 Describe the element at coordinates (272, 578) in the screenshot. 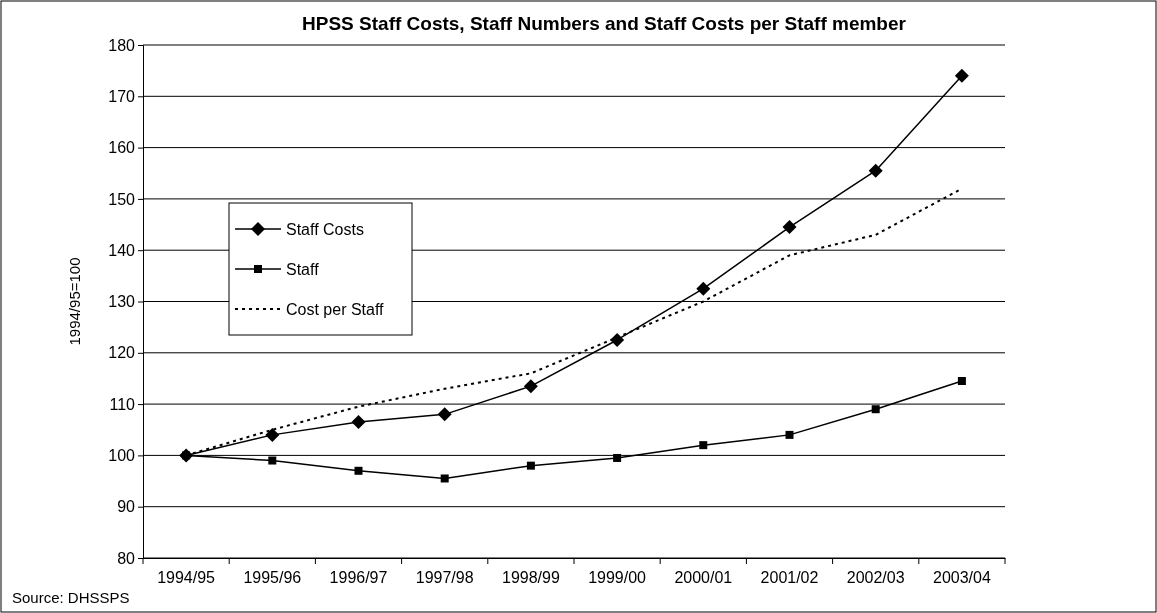

I see `x-tick-label: 1995/96` at that location.